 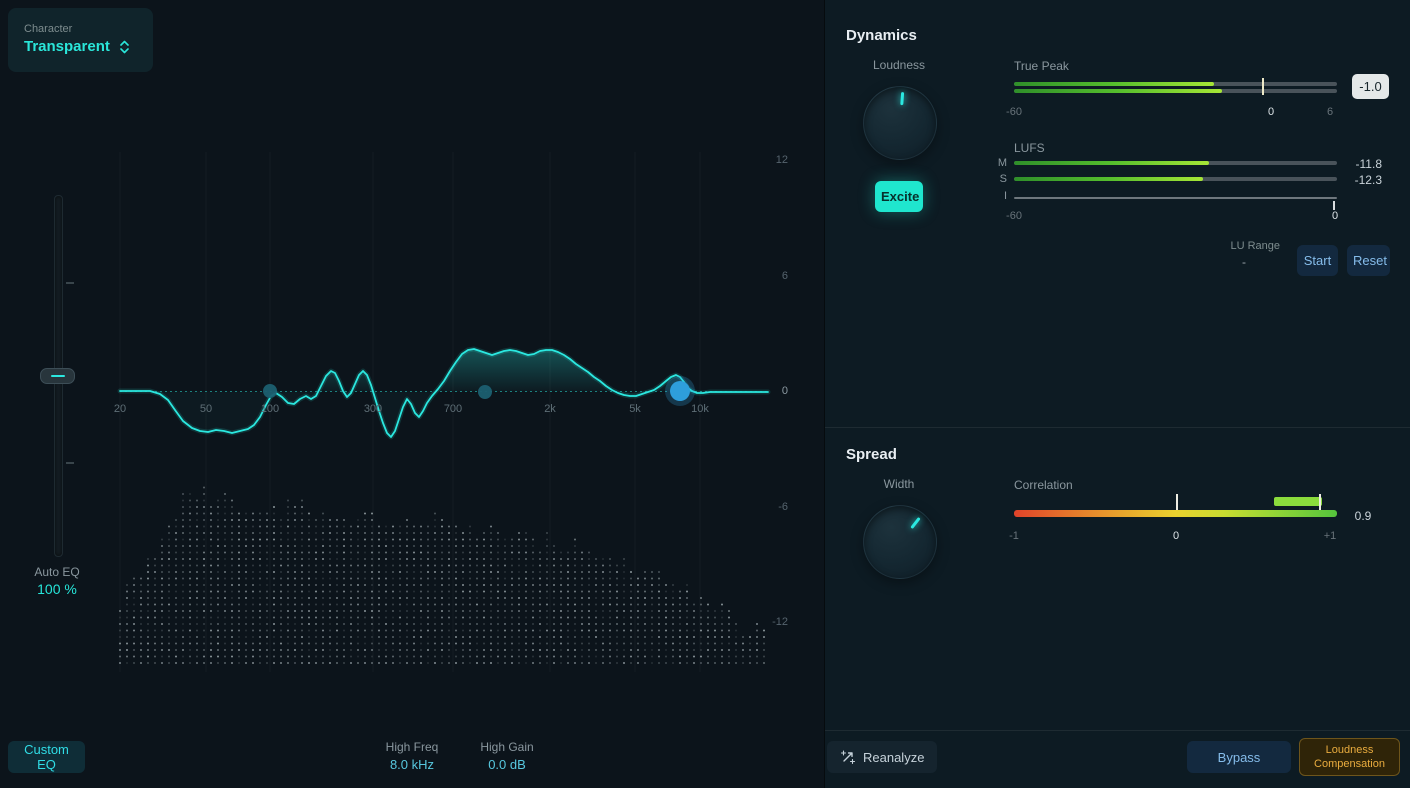 What do you see at coordinates (373, 409) in the screenshot?
I see `freq-tick-label: 300` at bounding box center [373, 409].